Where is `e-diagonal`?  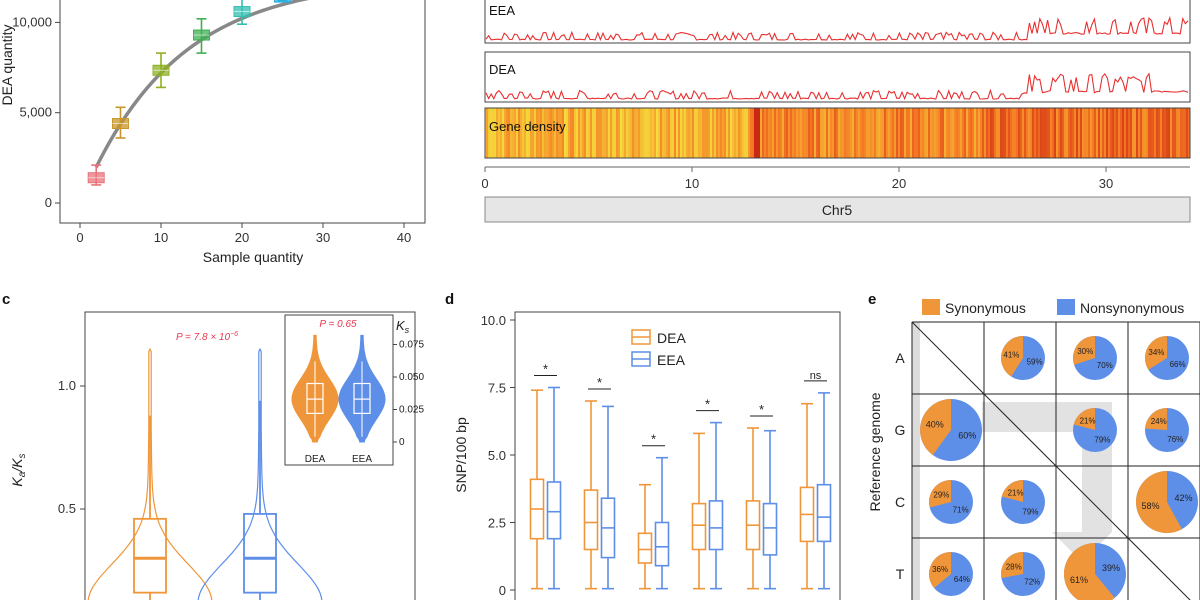 e-diagonal is located at coordinates (1051, 460).